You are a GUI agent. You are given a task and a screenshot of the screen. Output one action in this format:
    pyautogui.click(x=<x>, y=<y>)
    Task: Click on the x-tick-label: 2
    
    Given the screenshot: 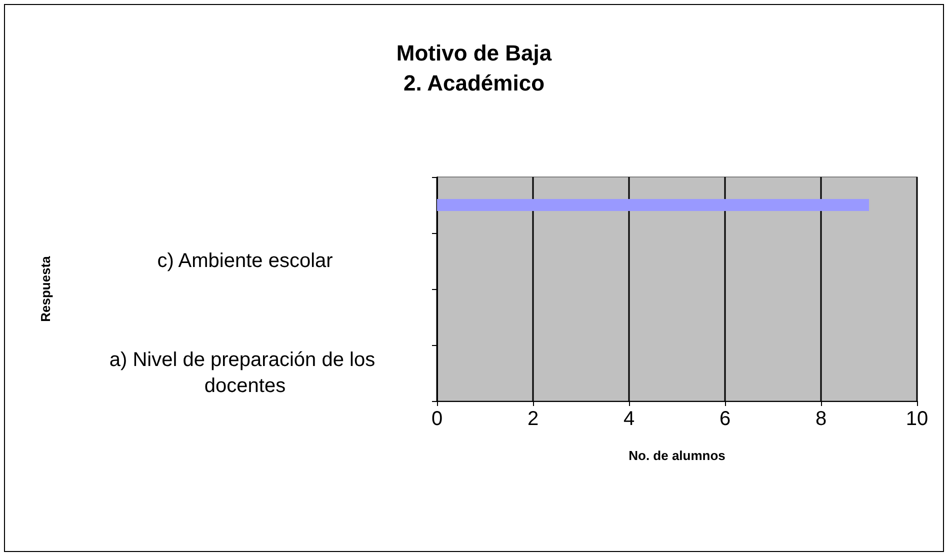 What is the action you would take?
    pyautogui.click(x=533, y=419)
    